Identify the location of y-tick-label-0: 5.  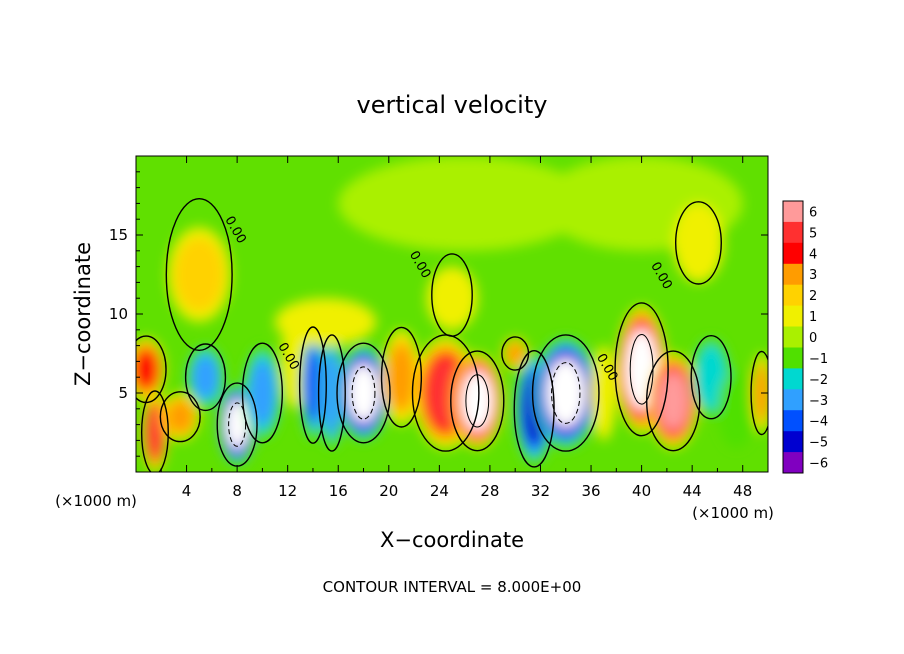
(123, 393).